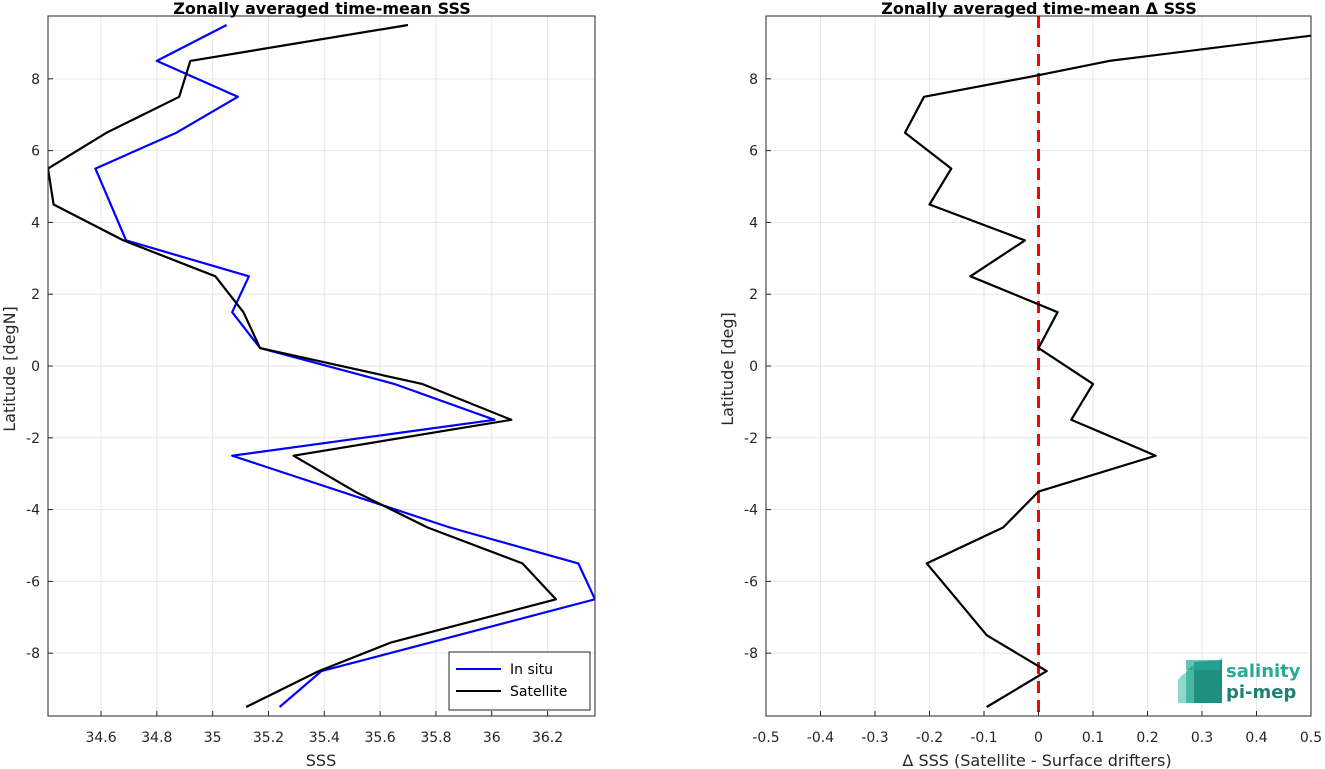 This screenshot has width=1325, height=769. What do you see at coordinates (1202, 738) in the screenshot?
I see `x-tick-label: 0.3` at bounding box center [1202, 738].